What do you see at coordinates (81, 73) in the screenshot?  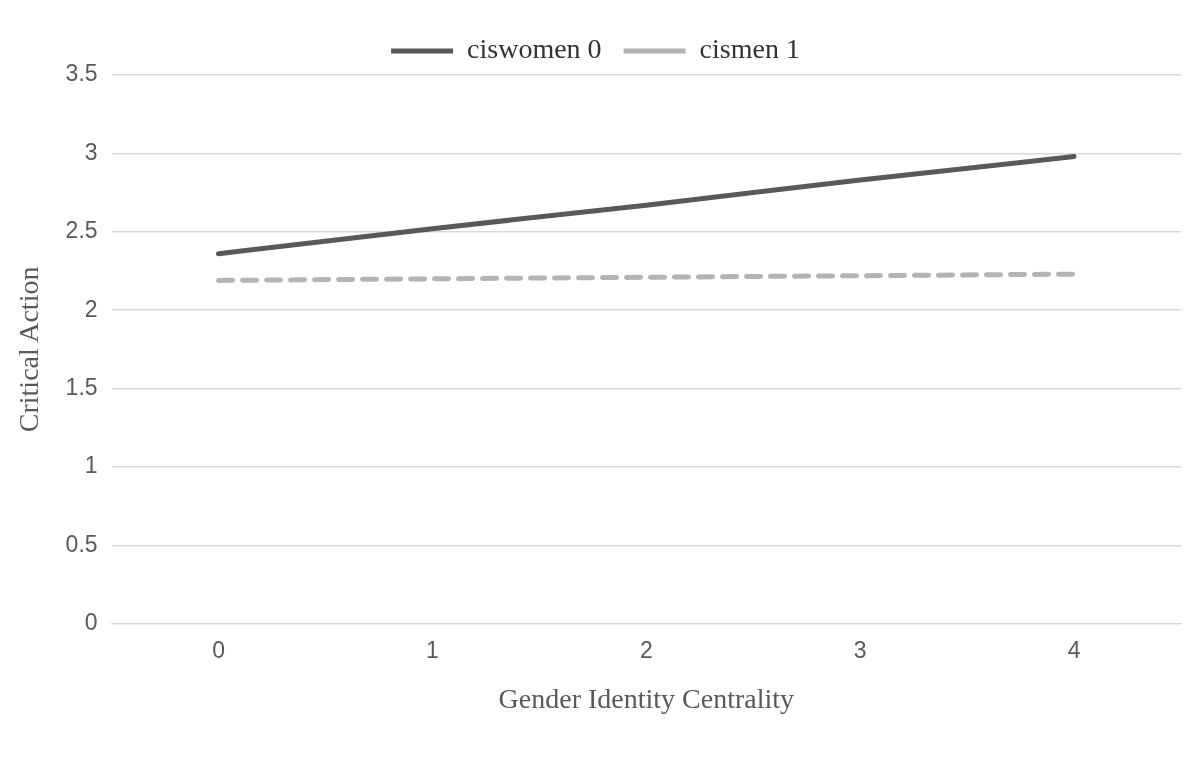 I see `y-tick-label: 3.5` at bounding box center [81, 73].